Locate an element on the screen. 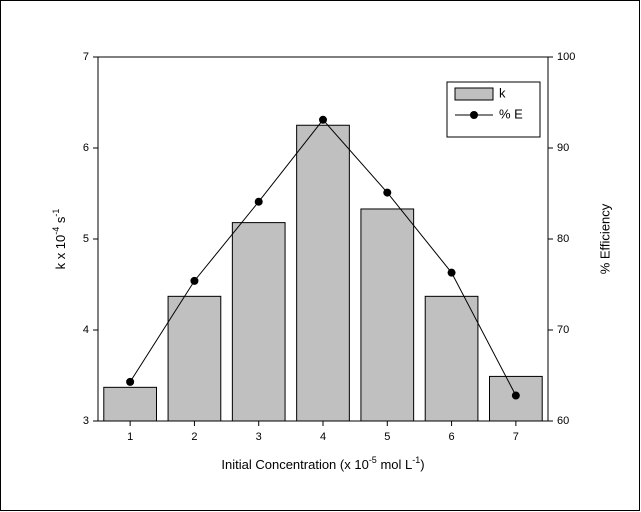 Image resolution: width=641 pixels, height=512 pixels. x-tick-label: 1 is located at coordinates (130, 437).